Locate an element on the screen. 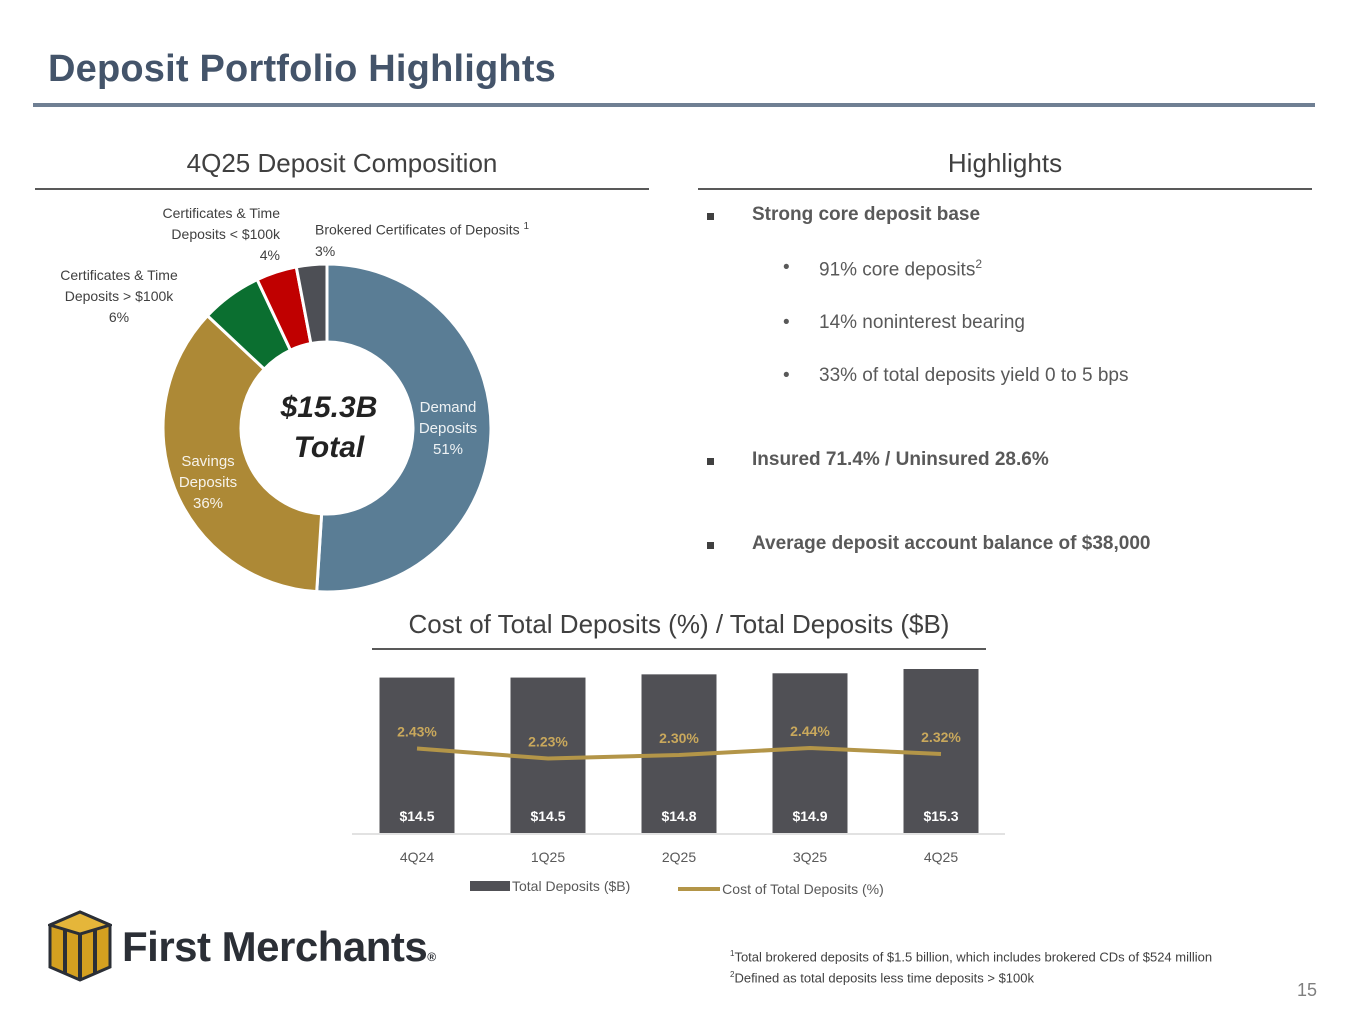  line-label-1Q25: 2.23% is located at coordinates (548, 742).